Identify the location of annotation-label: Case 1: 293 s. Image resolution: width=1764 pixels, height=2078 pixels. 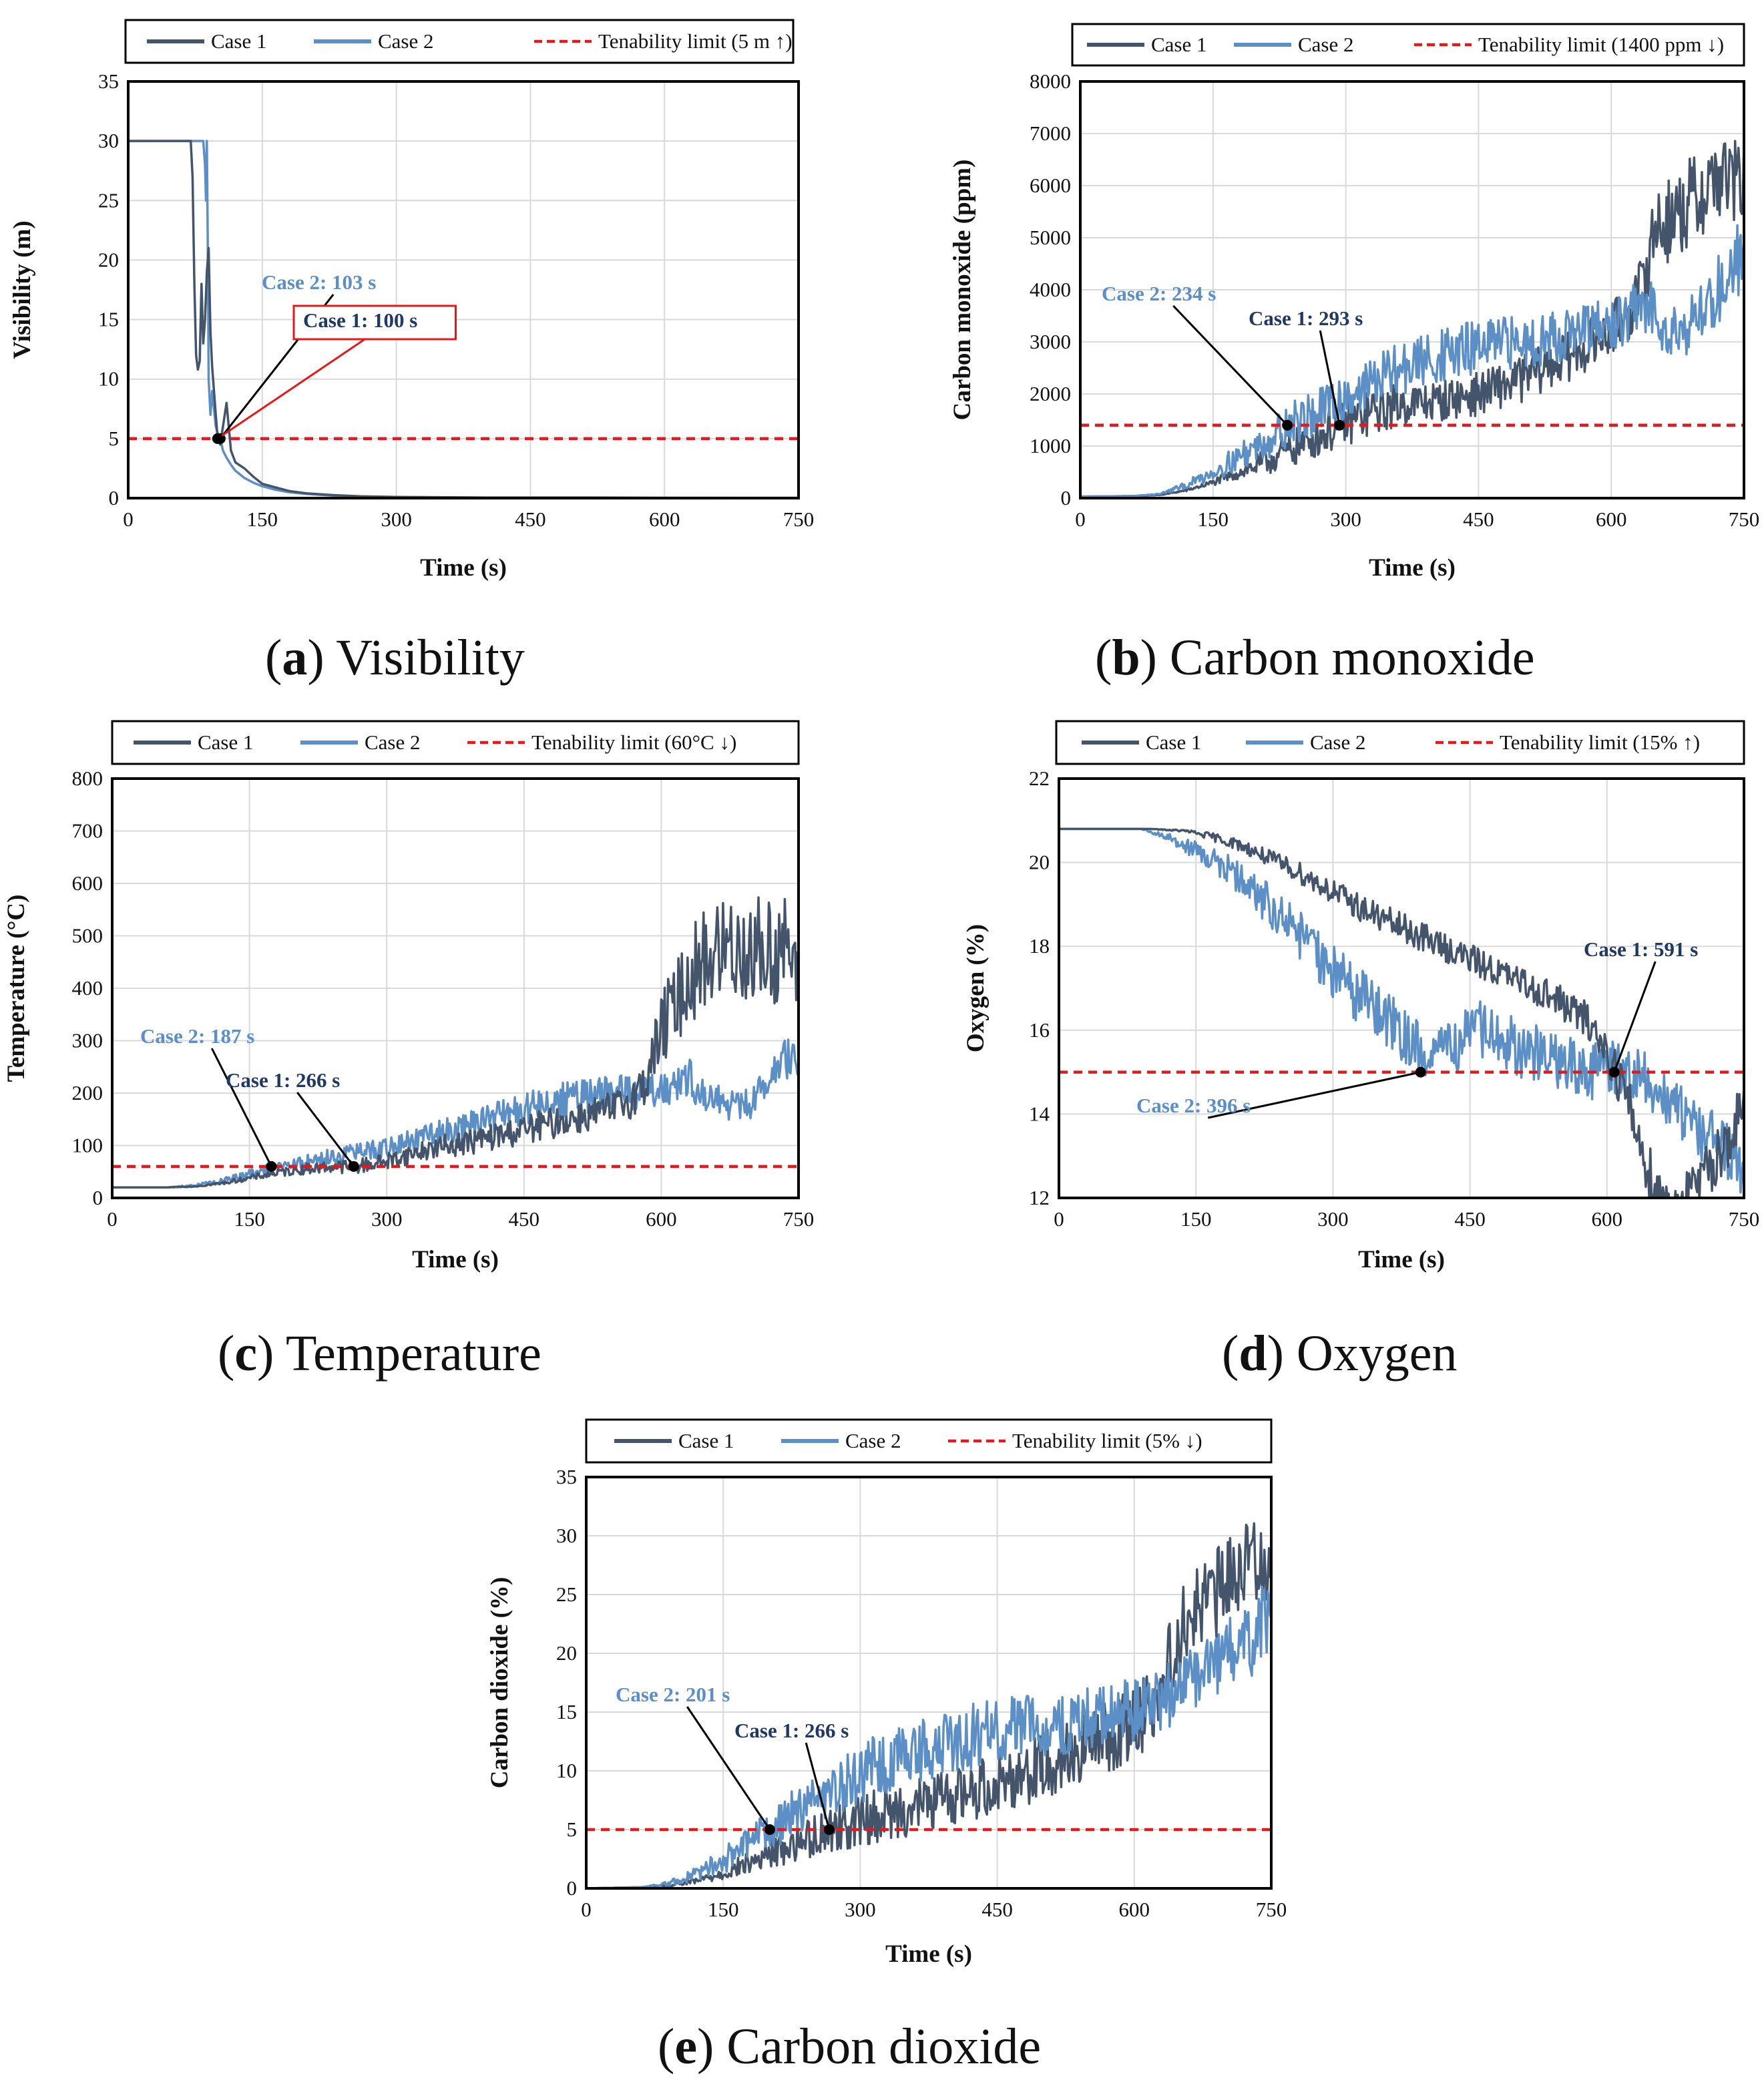
(1306, 318).